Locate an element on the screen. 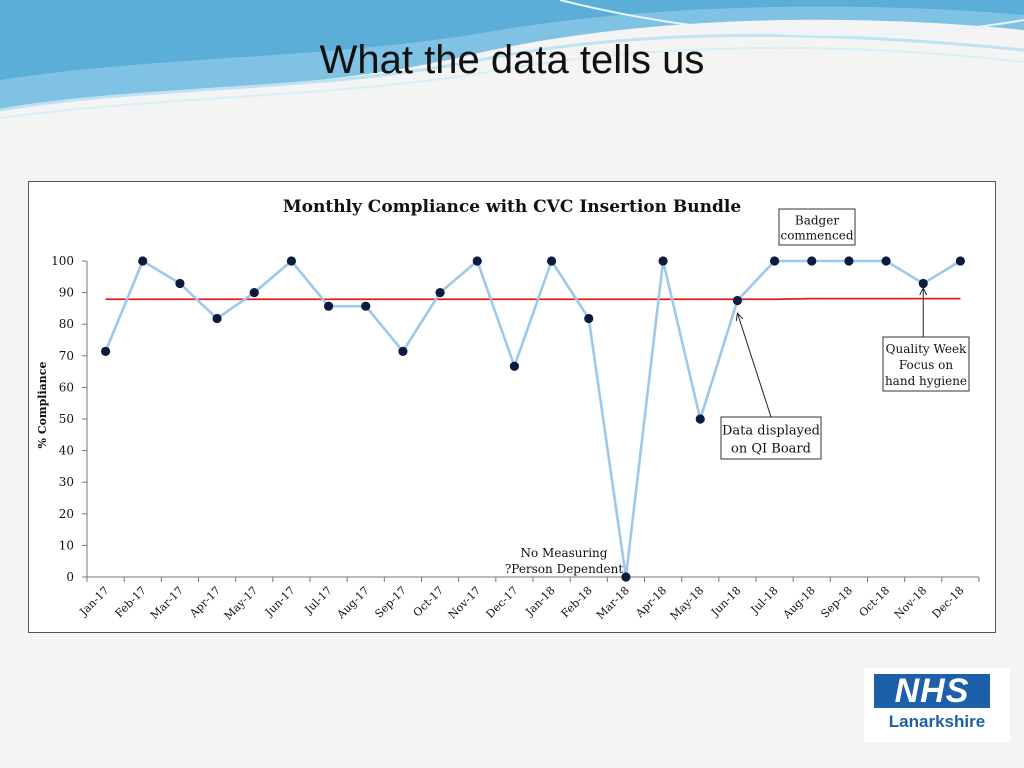 Image resolution: width=1024 pixels, height=768 pixels. y-tick-label: 20 is located at coordinates (66, 514).